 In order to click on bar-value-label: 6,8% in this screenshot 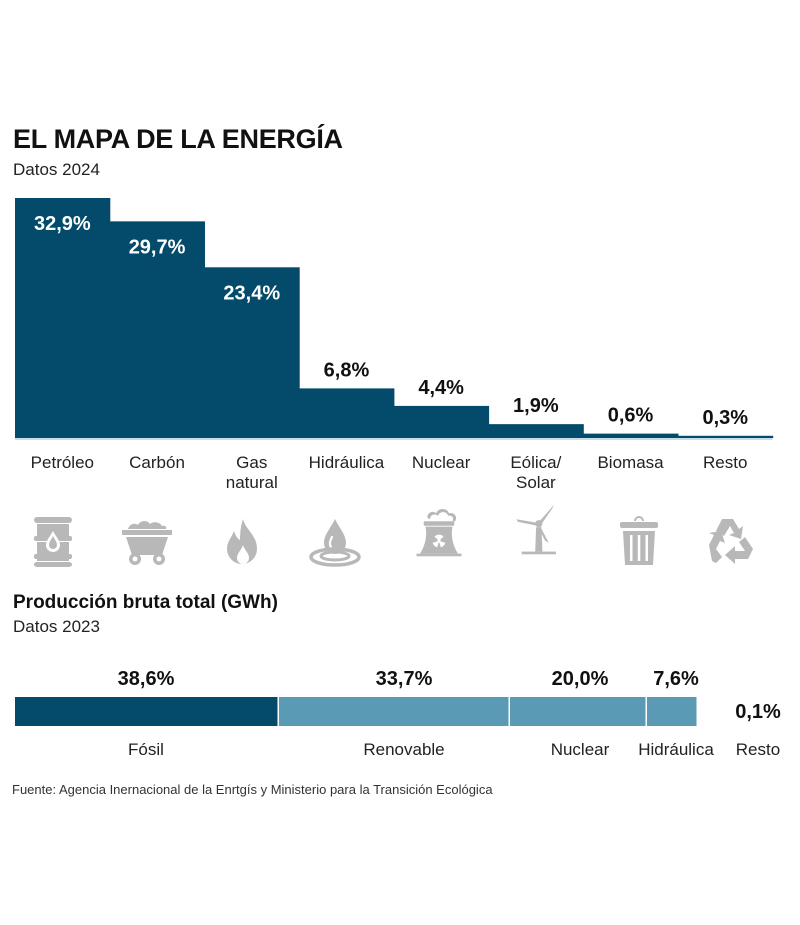, I will do `click(347, 370)`.